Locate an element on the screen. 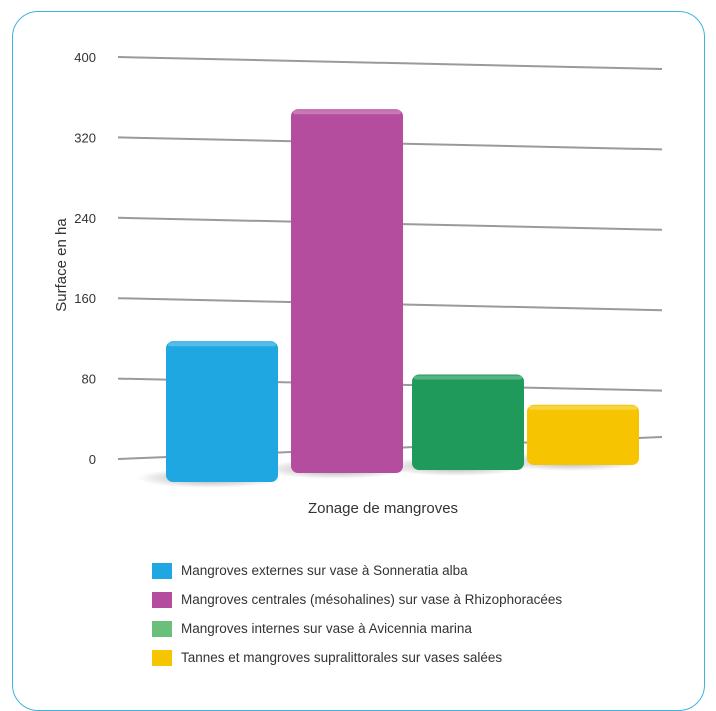 This screenshot has width=716, height=711. y-tick-label: 0 is located at coordinates (92, 459).